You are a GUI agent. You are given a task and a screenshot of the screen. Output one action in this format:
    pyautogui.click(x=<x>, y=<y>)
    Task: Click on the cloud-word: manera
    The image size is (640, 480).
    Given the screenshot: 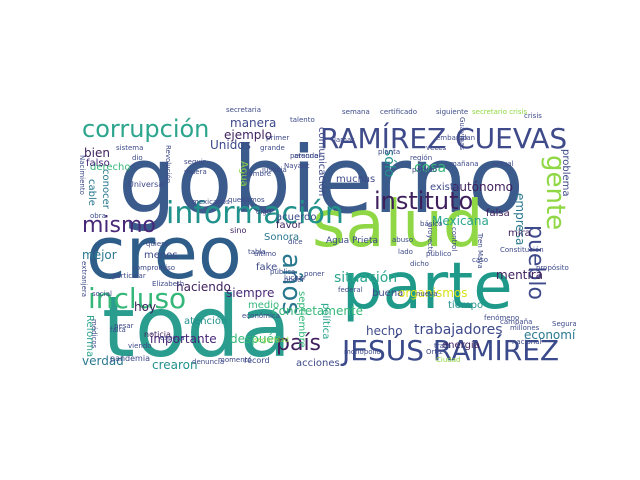 What is the action you would take?
    pyautogui.click(x=253, y=123)
    